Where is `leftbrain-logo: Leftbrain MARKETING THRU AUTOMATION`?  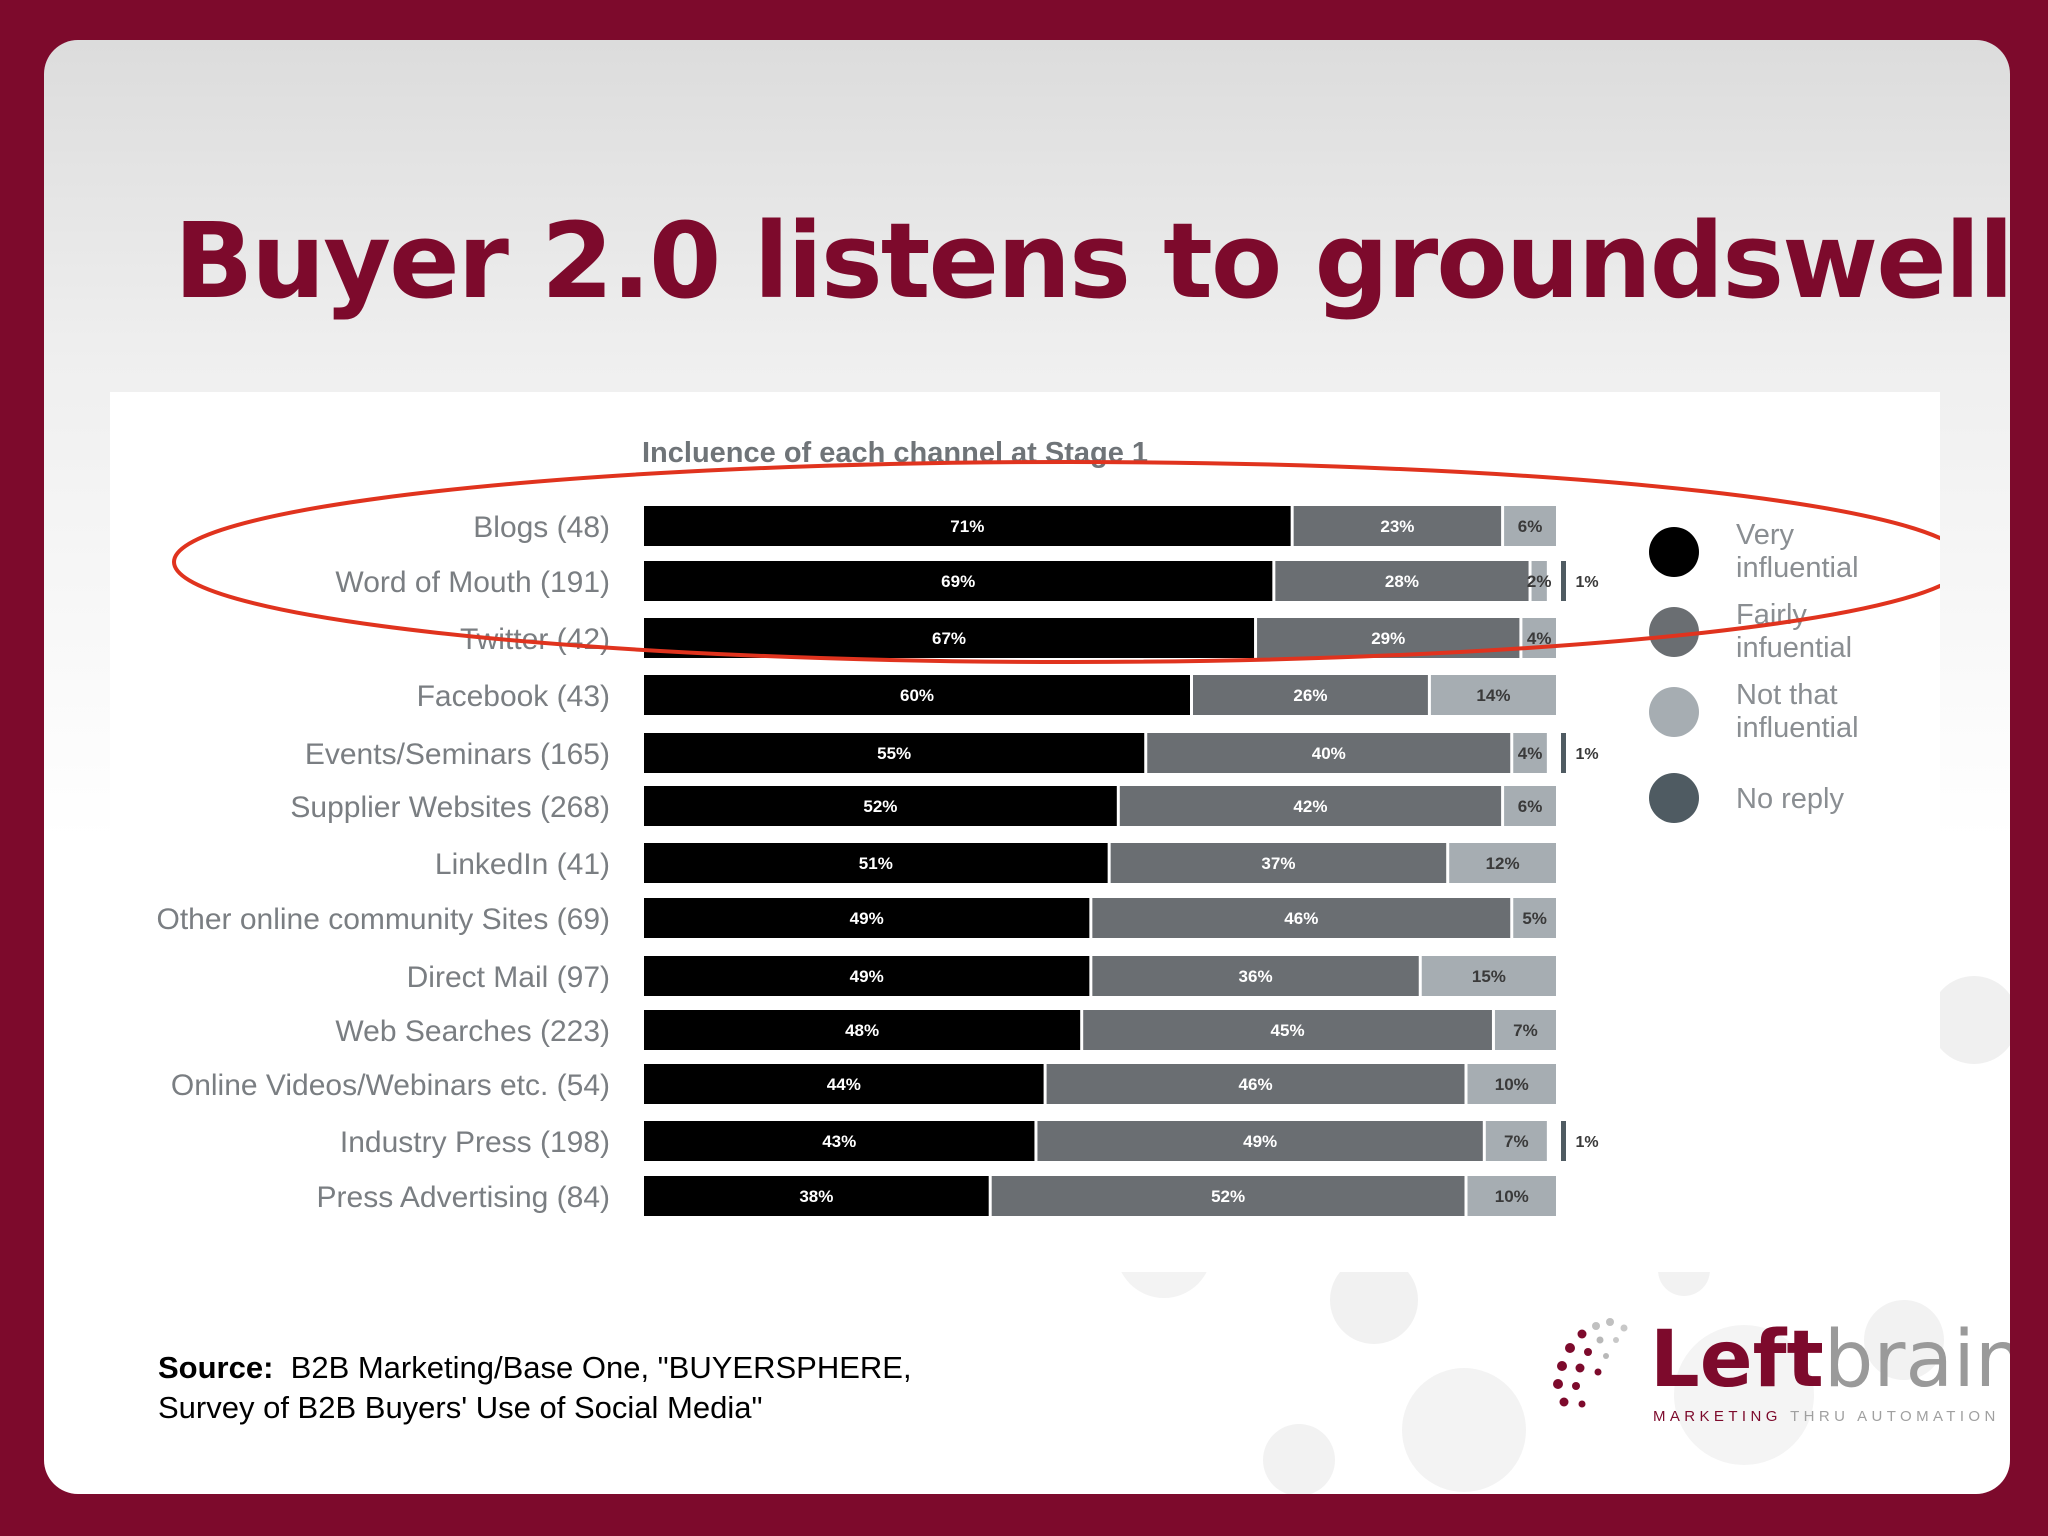
leftbrain-logo: Leftbrain MARKETING THRU AUTOMATION is located at coordinates (1777, 1385).